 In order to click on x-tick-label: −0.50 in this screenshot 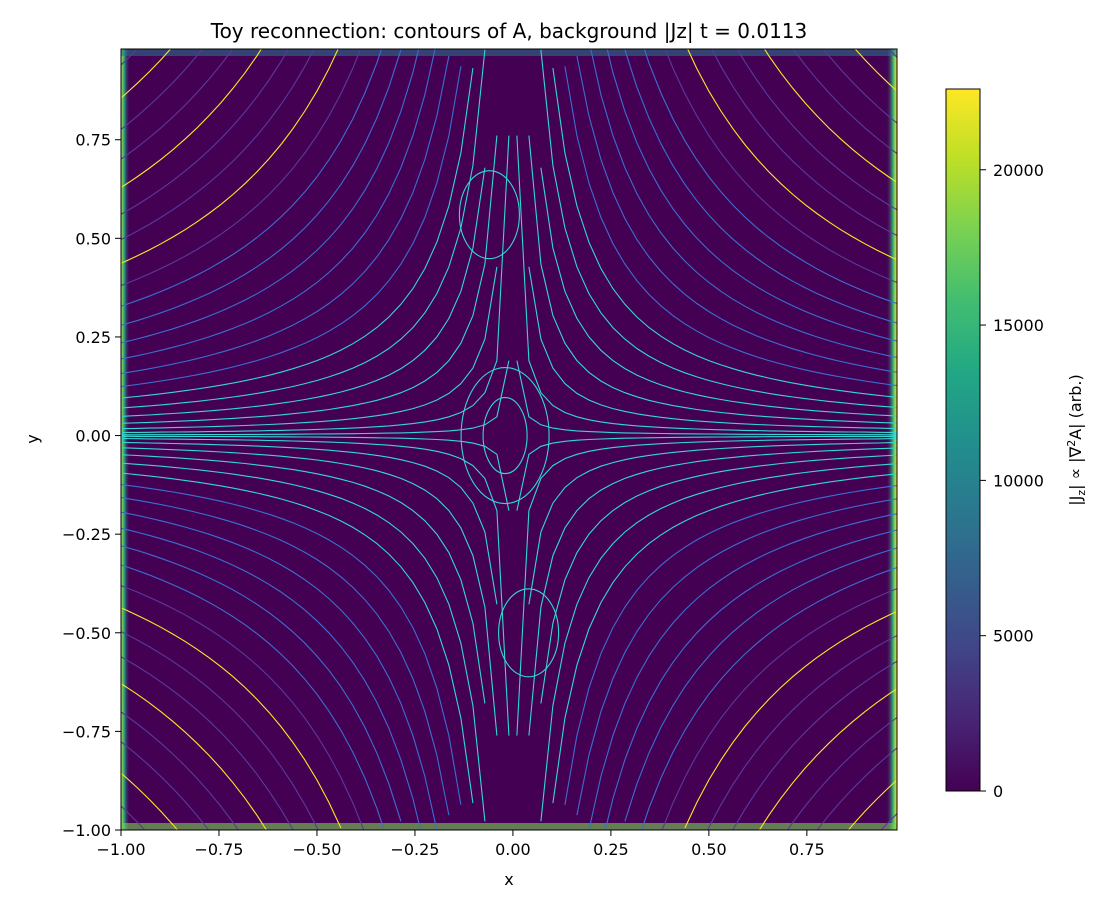, I will do `click(316, 849)`.